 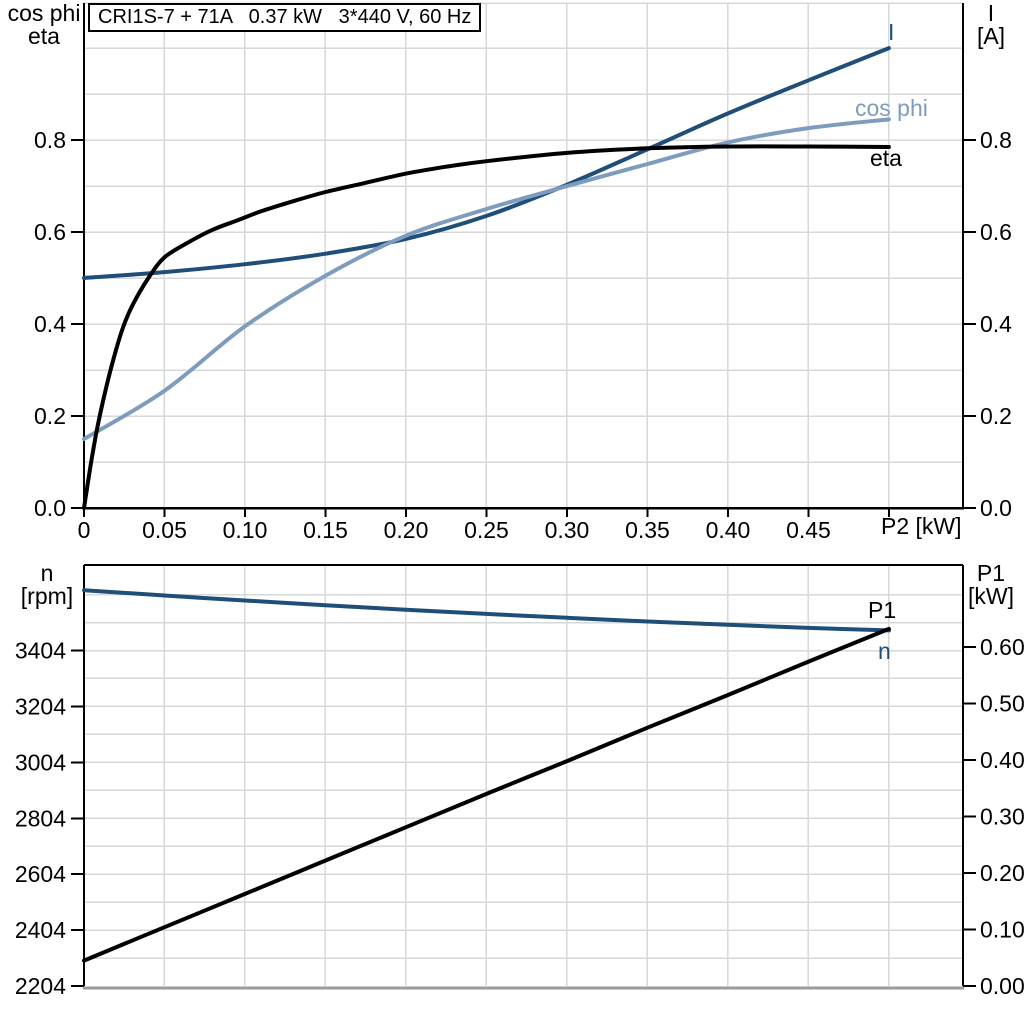 What do you see at coordinates (486, 610) in the screenshot?
I see `curve-n` at bounding box center [486, 610].